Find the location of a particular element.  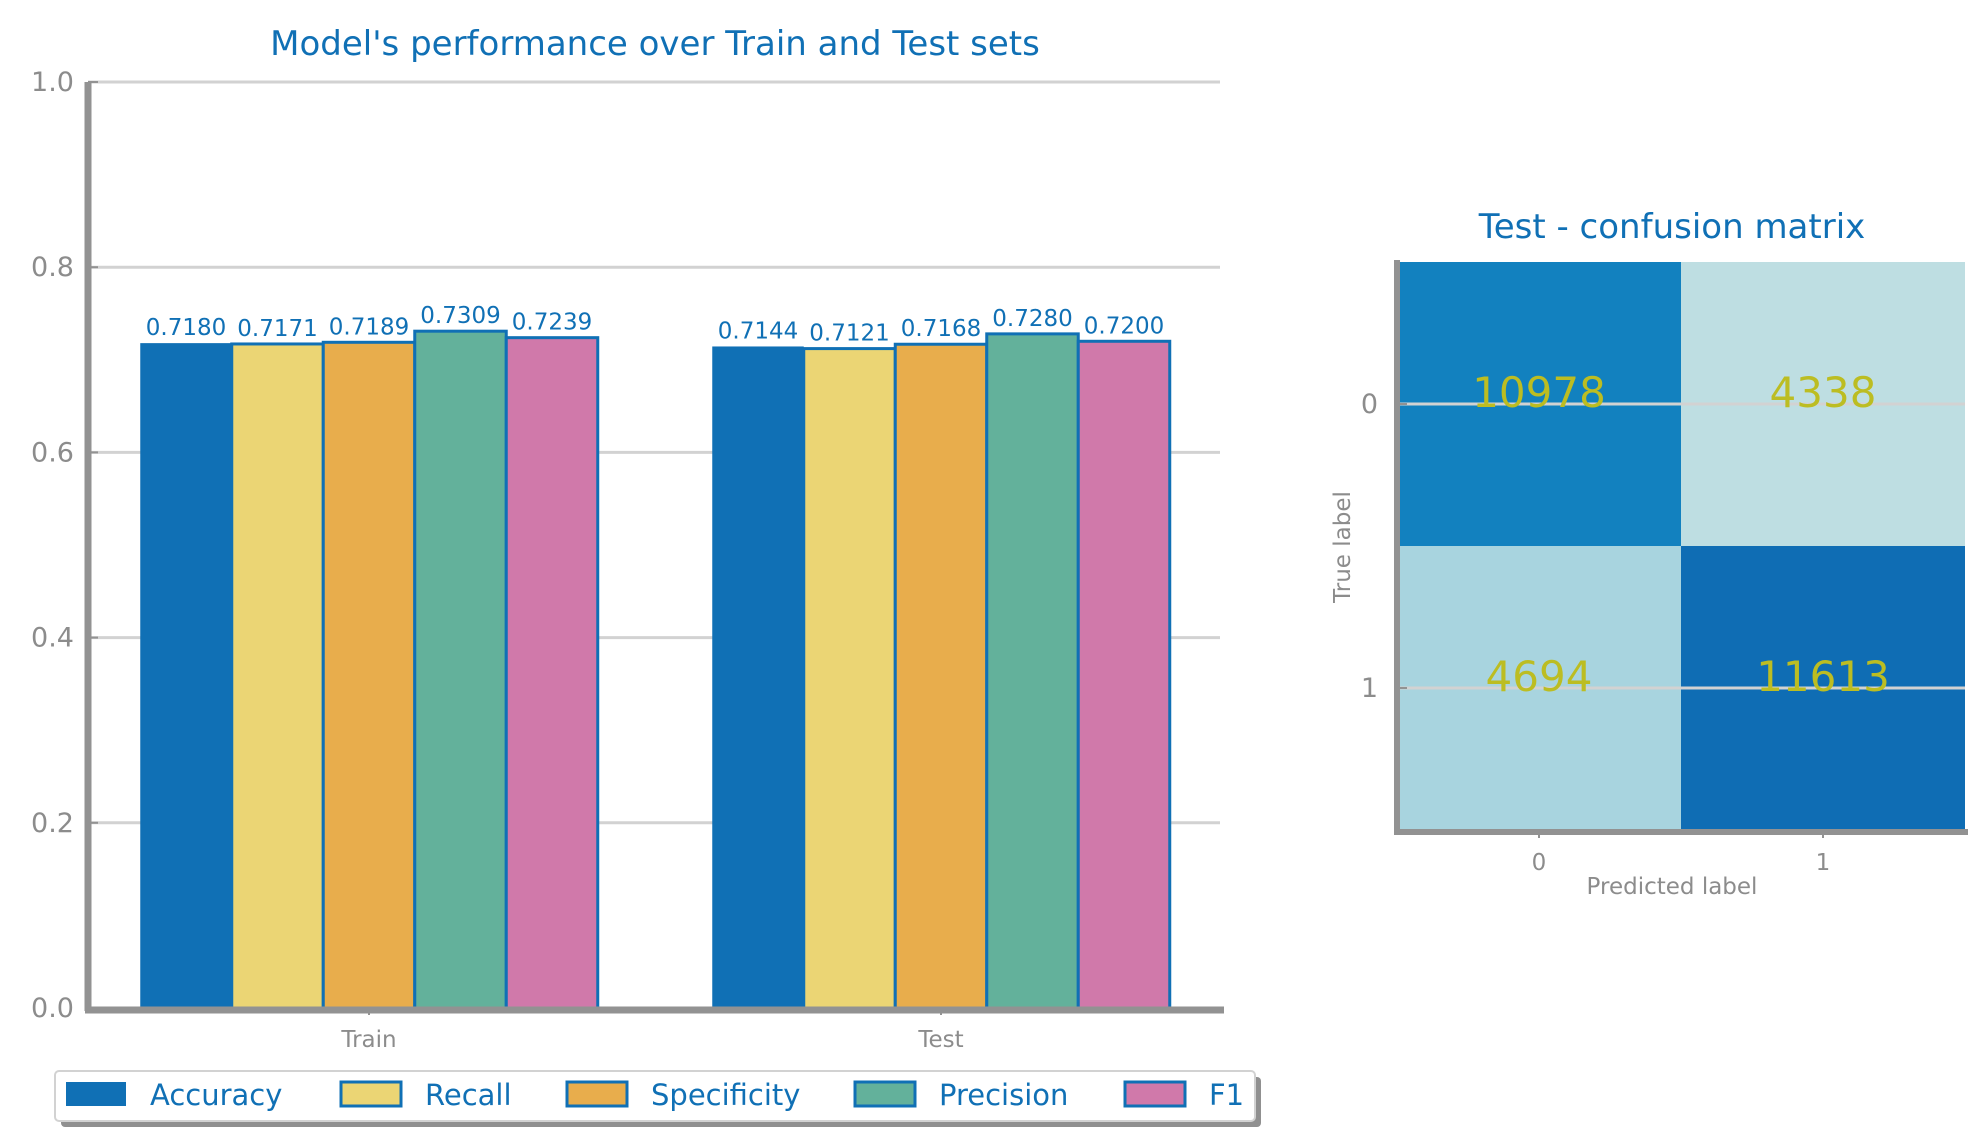

confusion-matrix-axes is located at coordinates (1681, 547).